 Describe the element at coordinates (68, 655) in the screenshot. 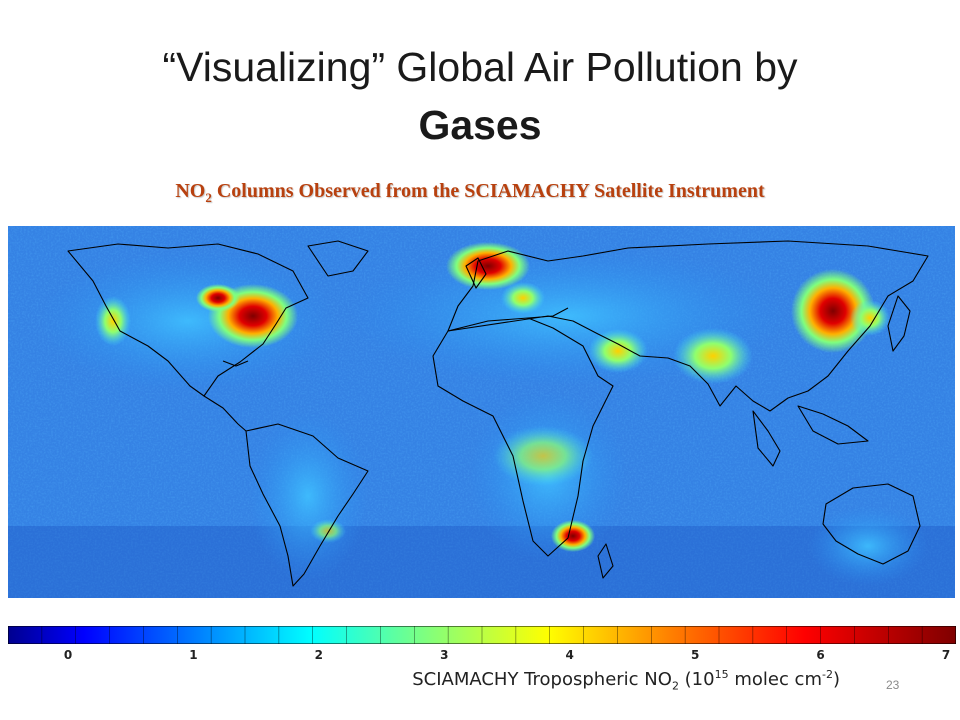

I see `colorbar-tick-0: 0` at that location.